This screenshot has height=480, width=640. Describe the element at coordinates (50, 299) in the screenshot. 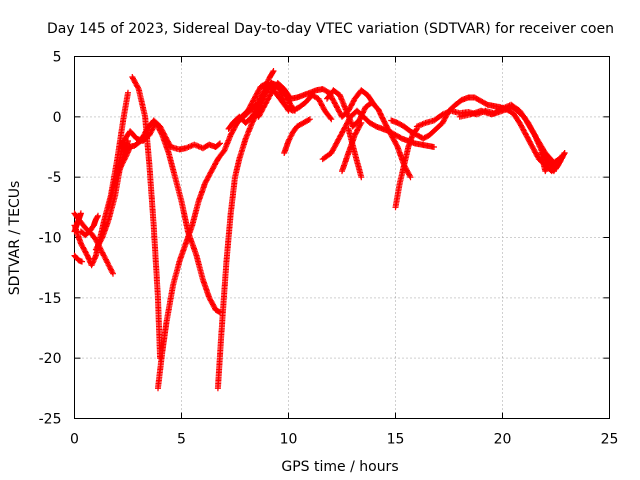

I see `y-tick-label: -15` at that location.